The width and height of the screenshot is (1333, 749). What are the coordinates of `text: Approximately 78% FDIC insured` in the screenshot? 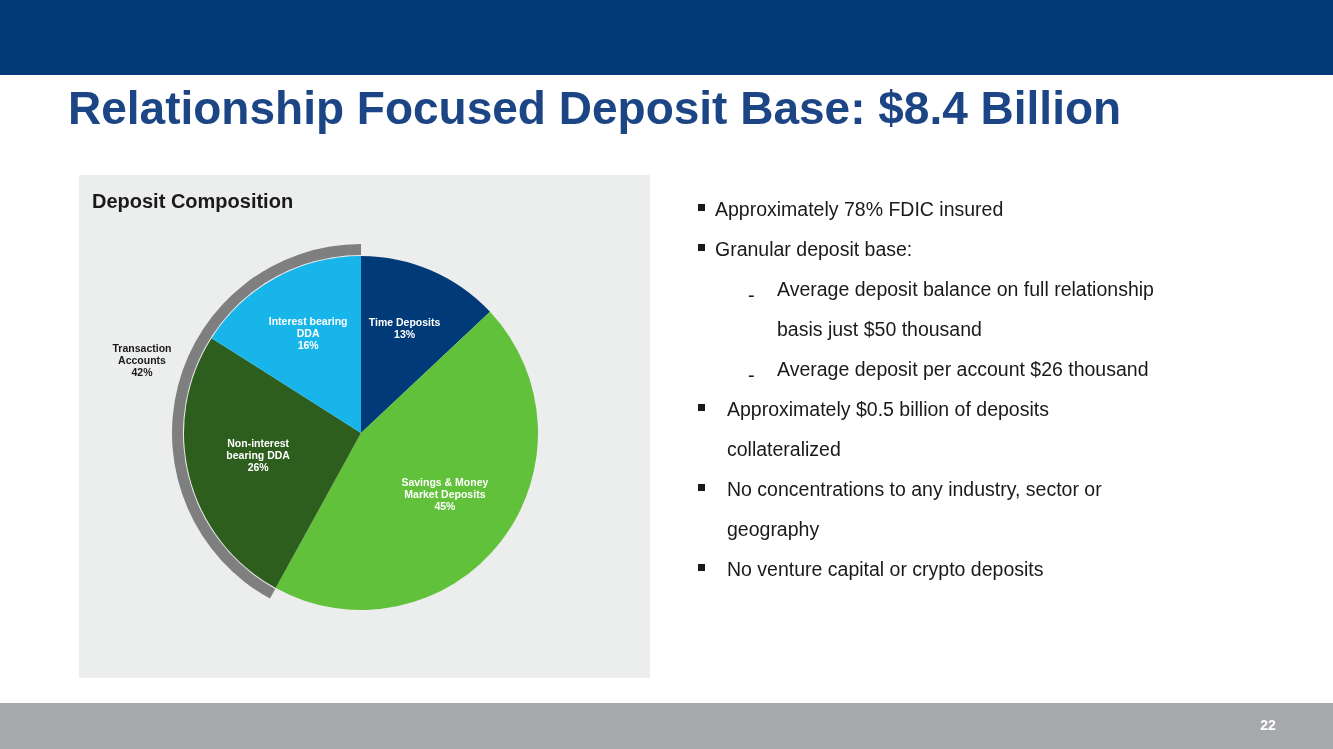 It's located at (859, 209).